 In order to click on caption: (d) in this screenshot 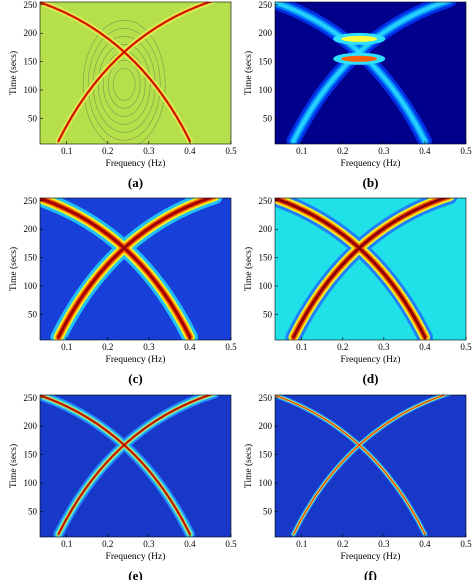, I will do `click(371, 378)`.